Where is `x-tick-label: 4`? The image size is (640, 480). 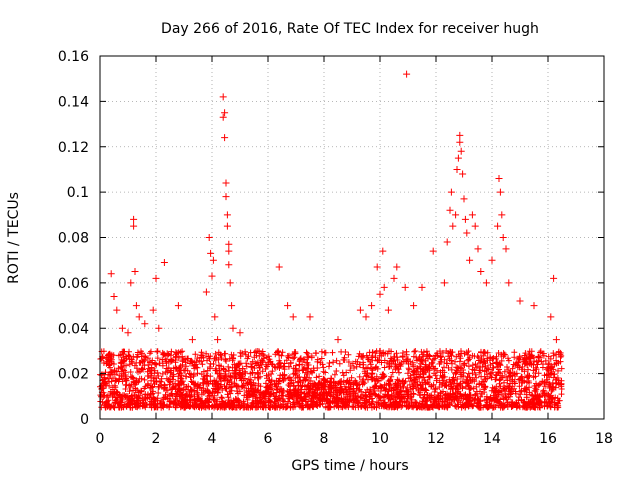 x-tick-label: 4 is located at coordinates (212, 439).